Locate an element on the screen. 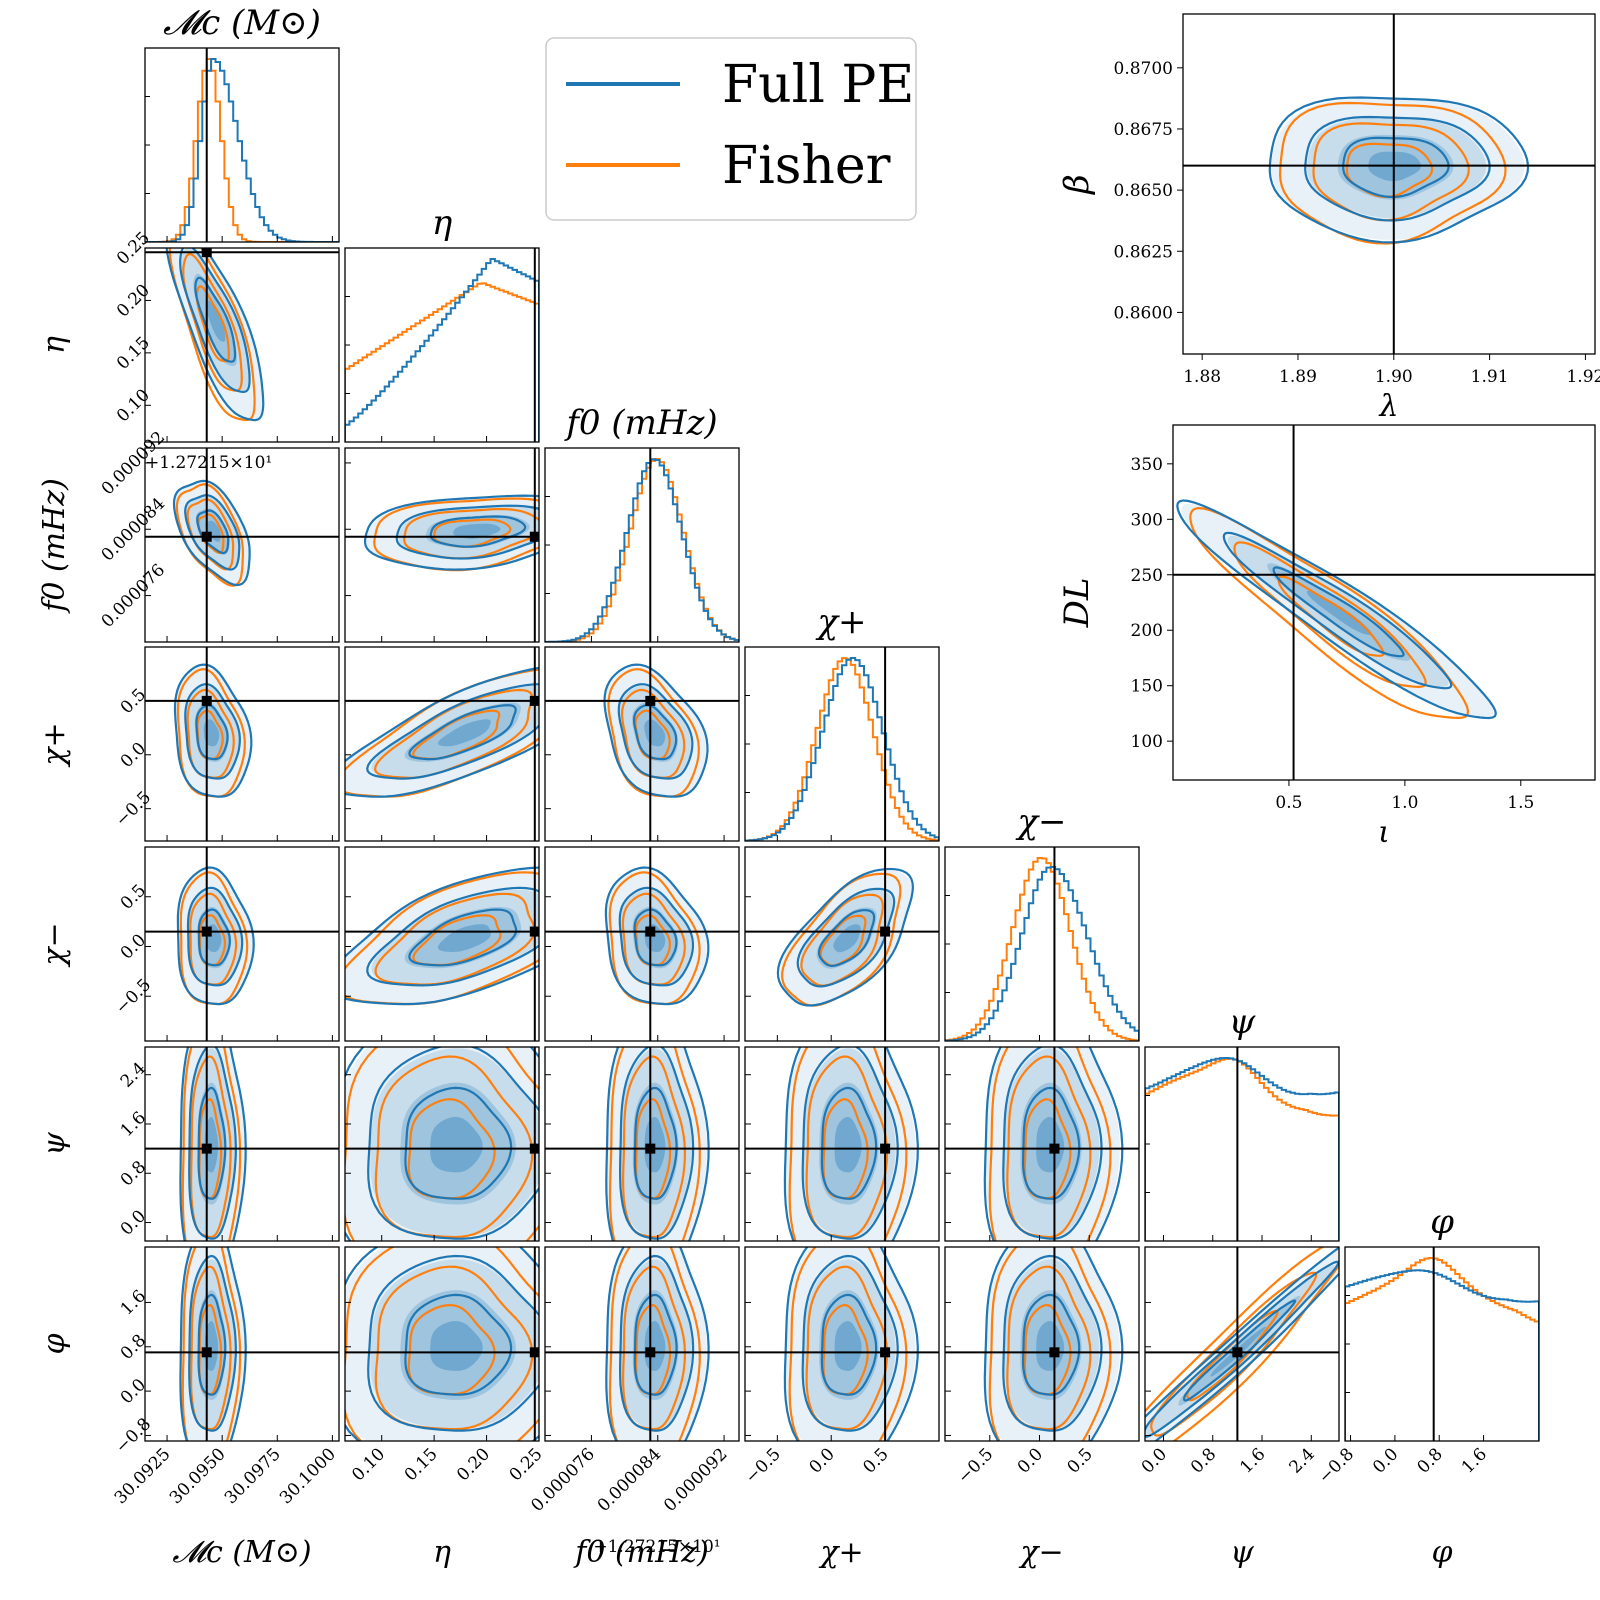 Image resolution: width=1600 pixels, height=1600 pixels. panel-f0-f0: f0 (mHz) is located at coordinates (642, 523).